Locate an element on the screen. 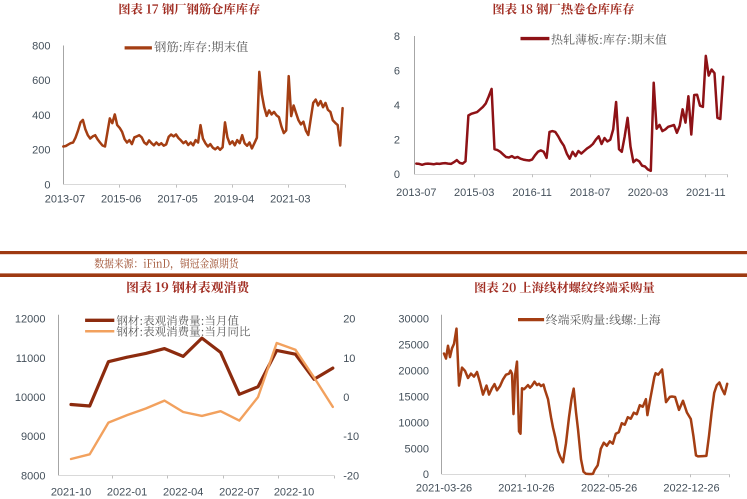 The width and height of the screenshot is (747, 499). svg-text: 2021-11 is located at coordinates (706, 193).